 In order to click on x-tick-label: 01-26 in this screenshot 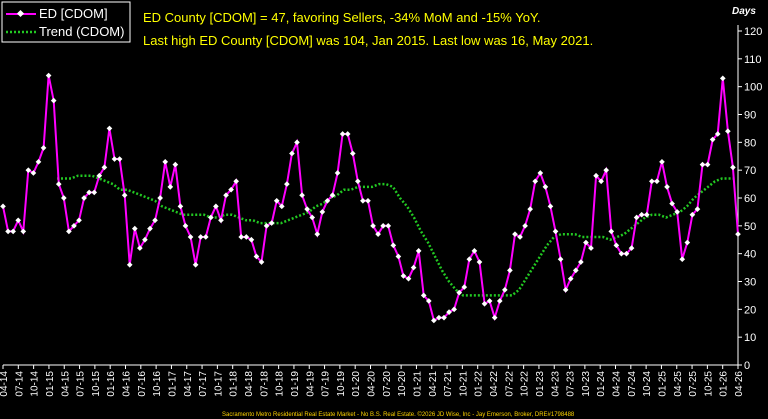, I will do `click(724, 384)`.